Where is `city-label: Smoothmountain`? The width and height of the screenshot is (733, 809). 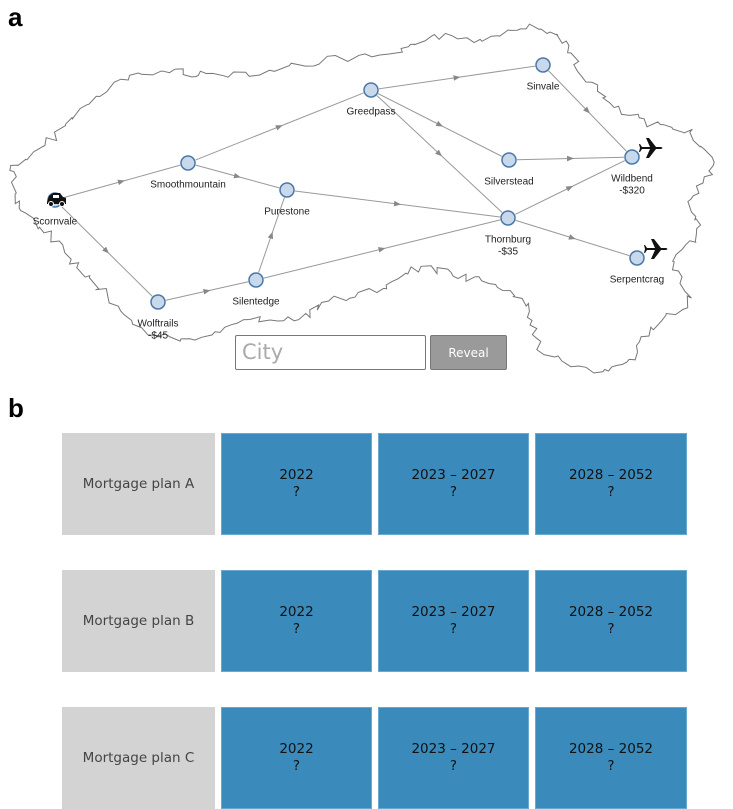 city-label: Smoothmountain is located at coordinates (188, 185).